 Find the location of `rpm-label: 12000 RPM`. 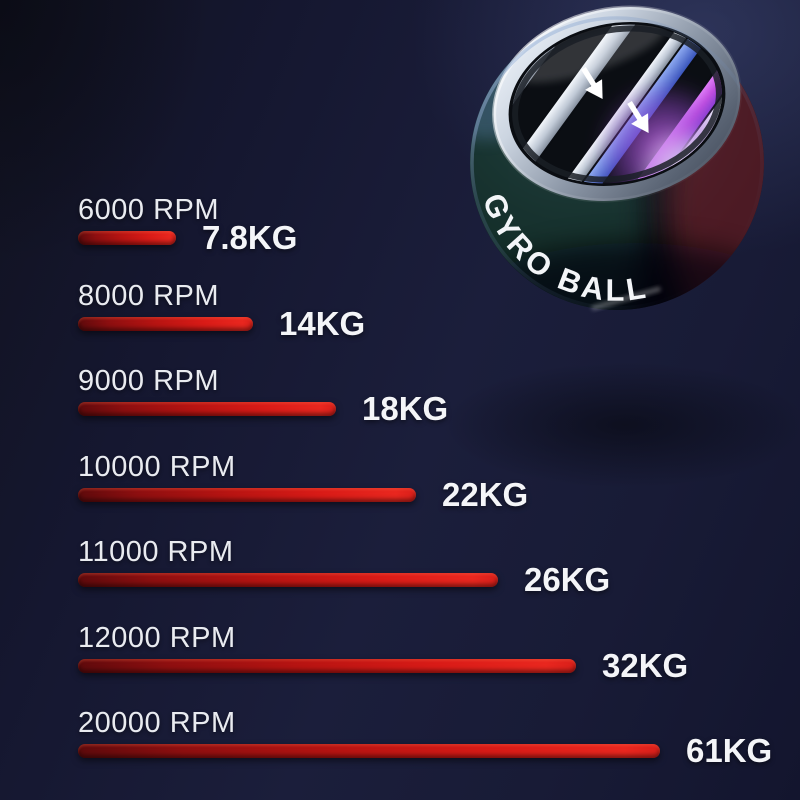

rpm-label: 12000 RPM is located at coordinates (157, 637).